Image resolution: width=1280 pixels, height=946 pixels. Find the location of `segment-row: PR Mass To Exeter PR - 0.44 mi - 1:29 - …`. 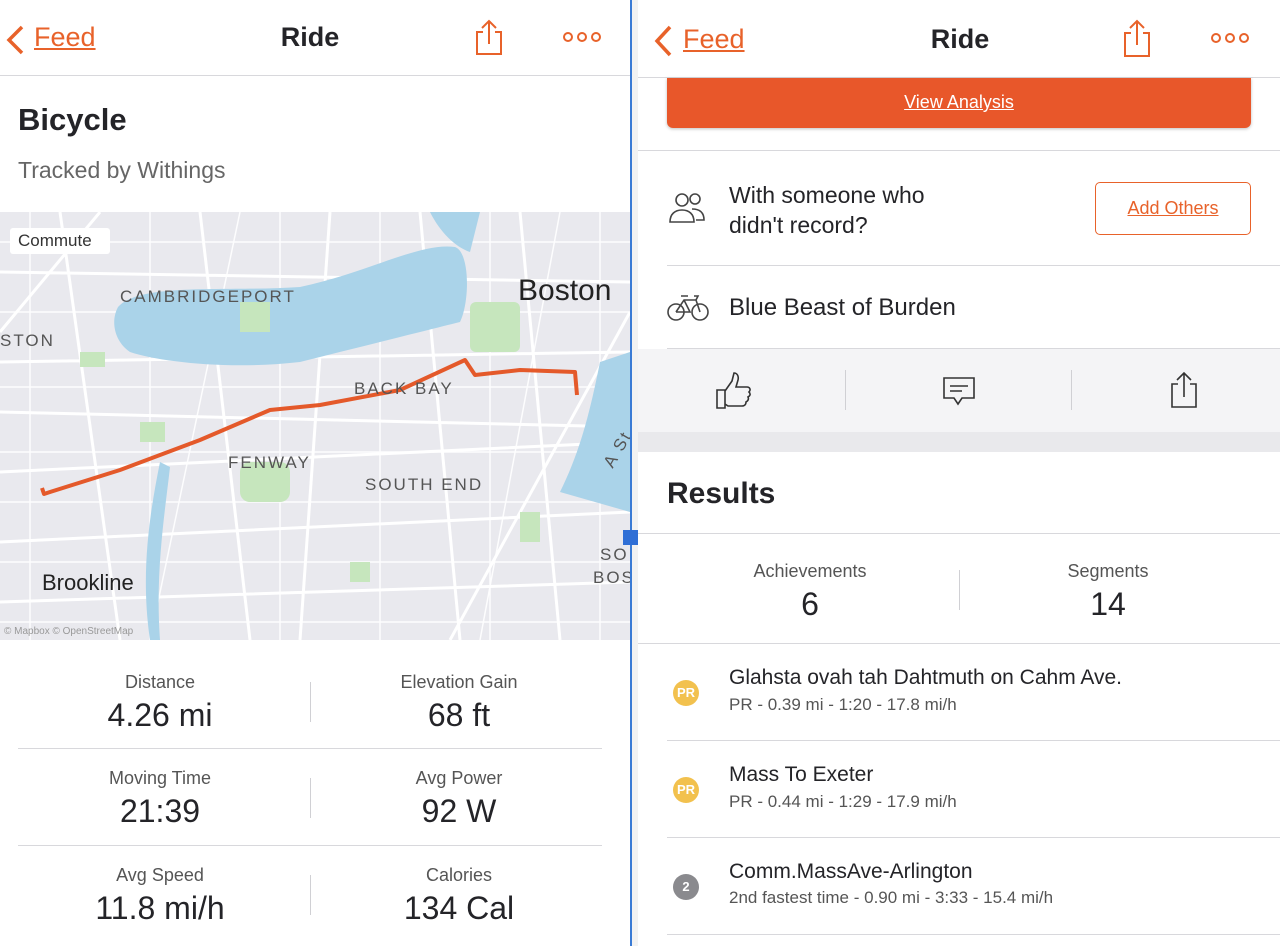

segment-row: PR Mass To Exeter PR - 0.44 mi - 1:29 - … is located at coordinates (959, 789).